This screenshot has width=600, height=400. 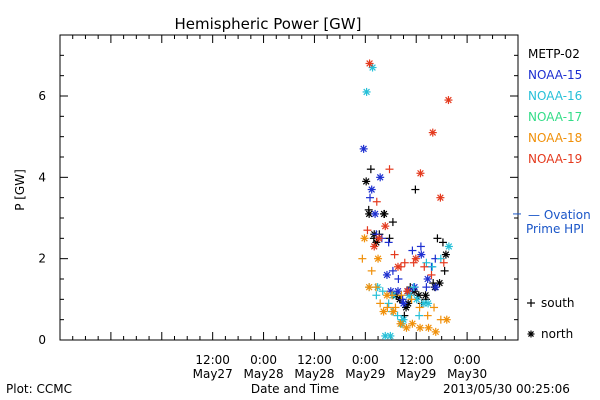 I want to click on symbol-legend: south north, so click(x=551, y=318).